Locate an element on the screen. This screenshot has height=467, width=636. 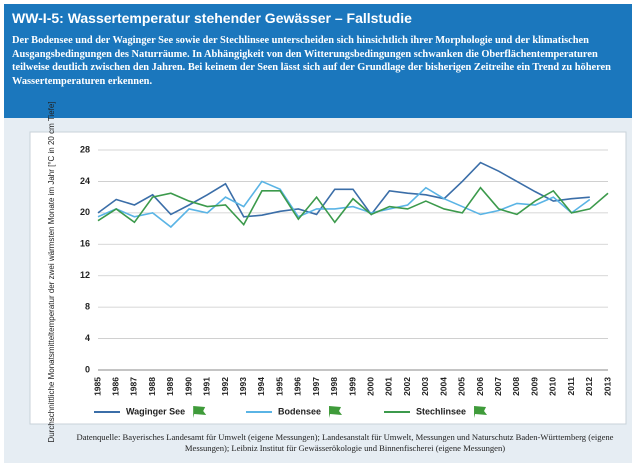
legend-label: Bodensee is located at coordinates (299, 411).